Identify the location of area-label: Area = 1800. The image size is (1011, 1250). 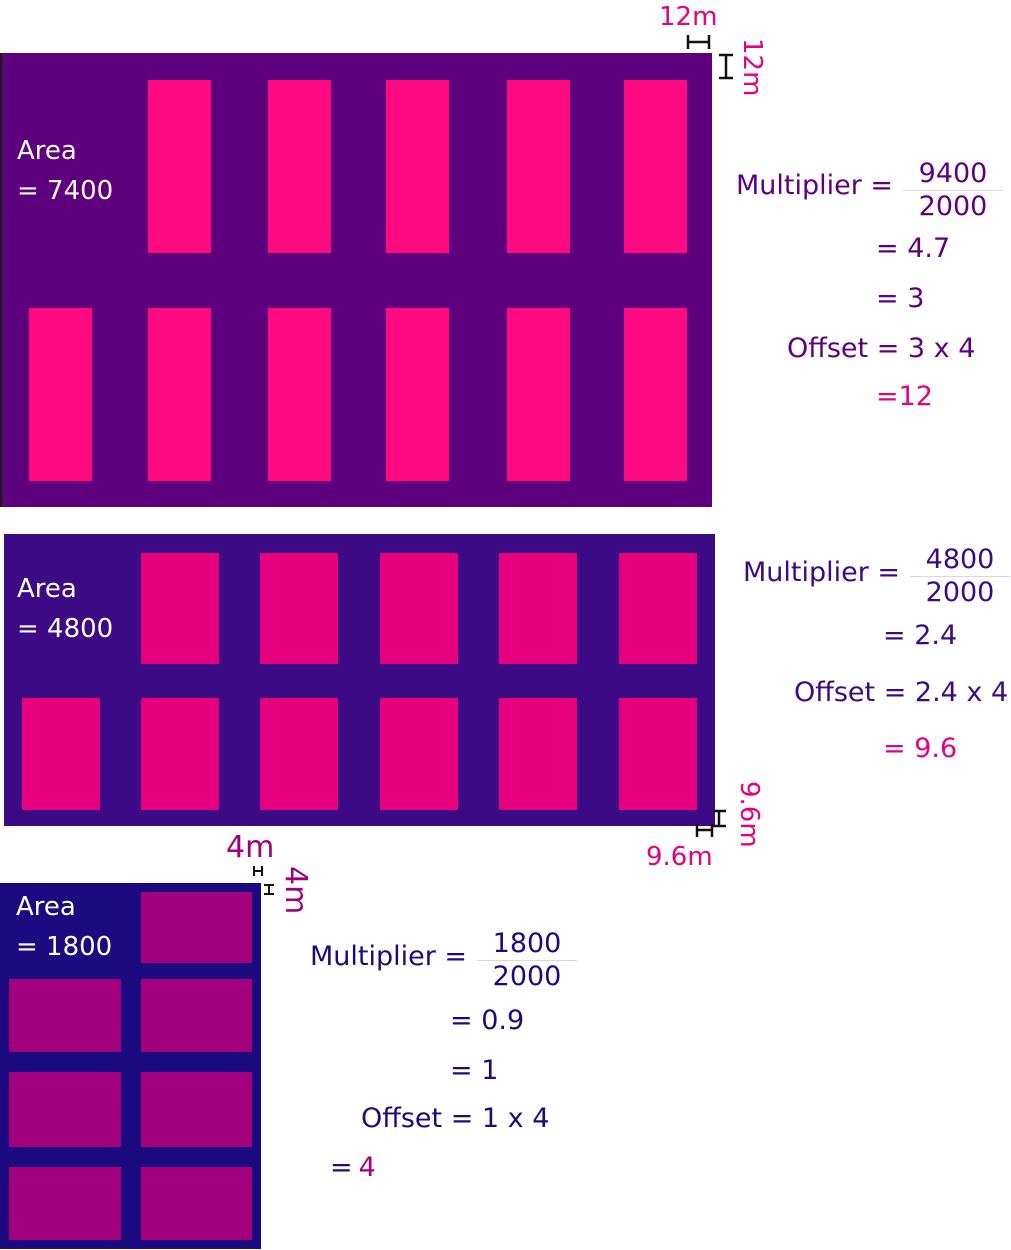
(64, 927).